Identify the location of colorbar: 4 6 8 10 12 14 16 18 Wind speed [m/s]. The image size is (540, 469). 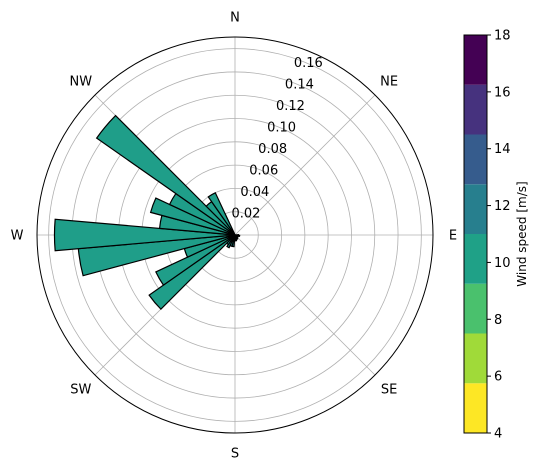
(496, 235).